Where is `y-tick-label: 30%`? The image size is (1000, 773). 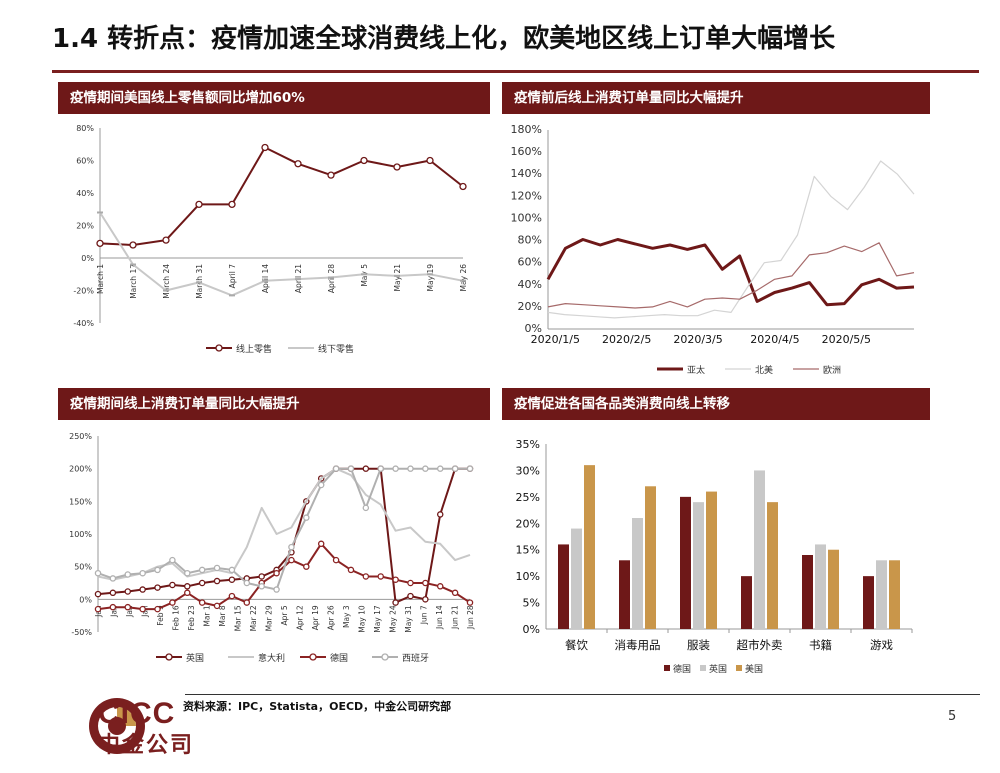
y-tick-label: 30% is located at coordinates (528, 470).